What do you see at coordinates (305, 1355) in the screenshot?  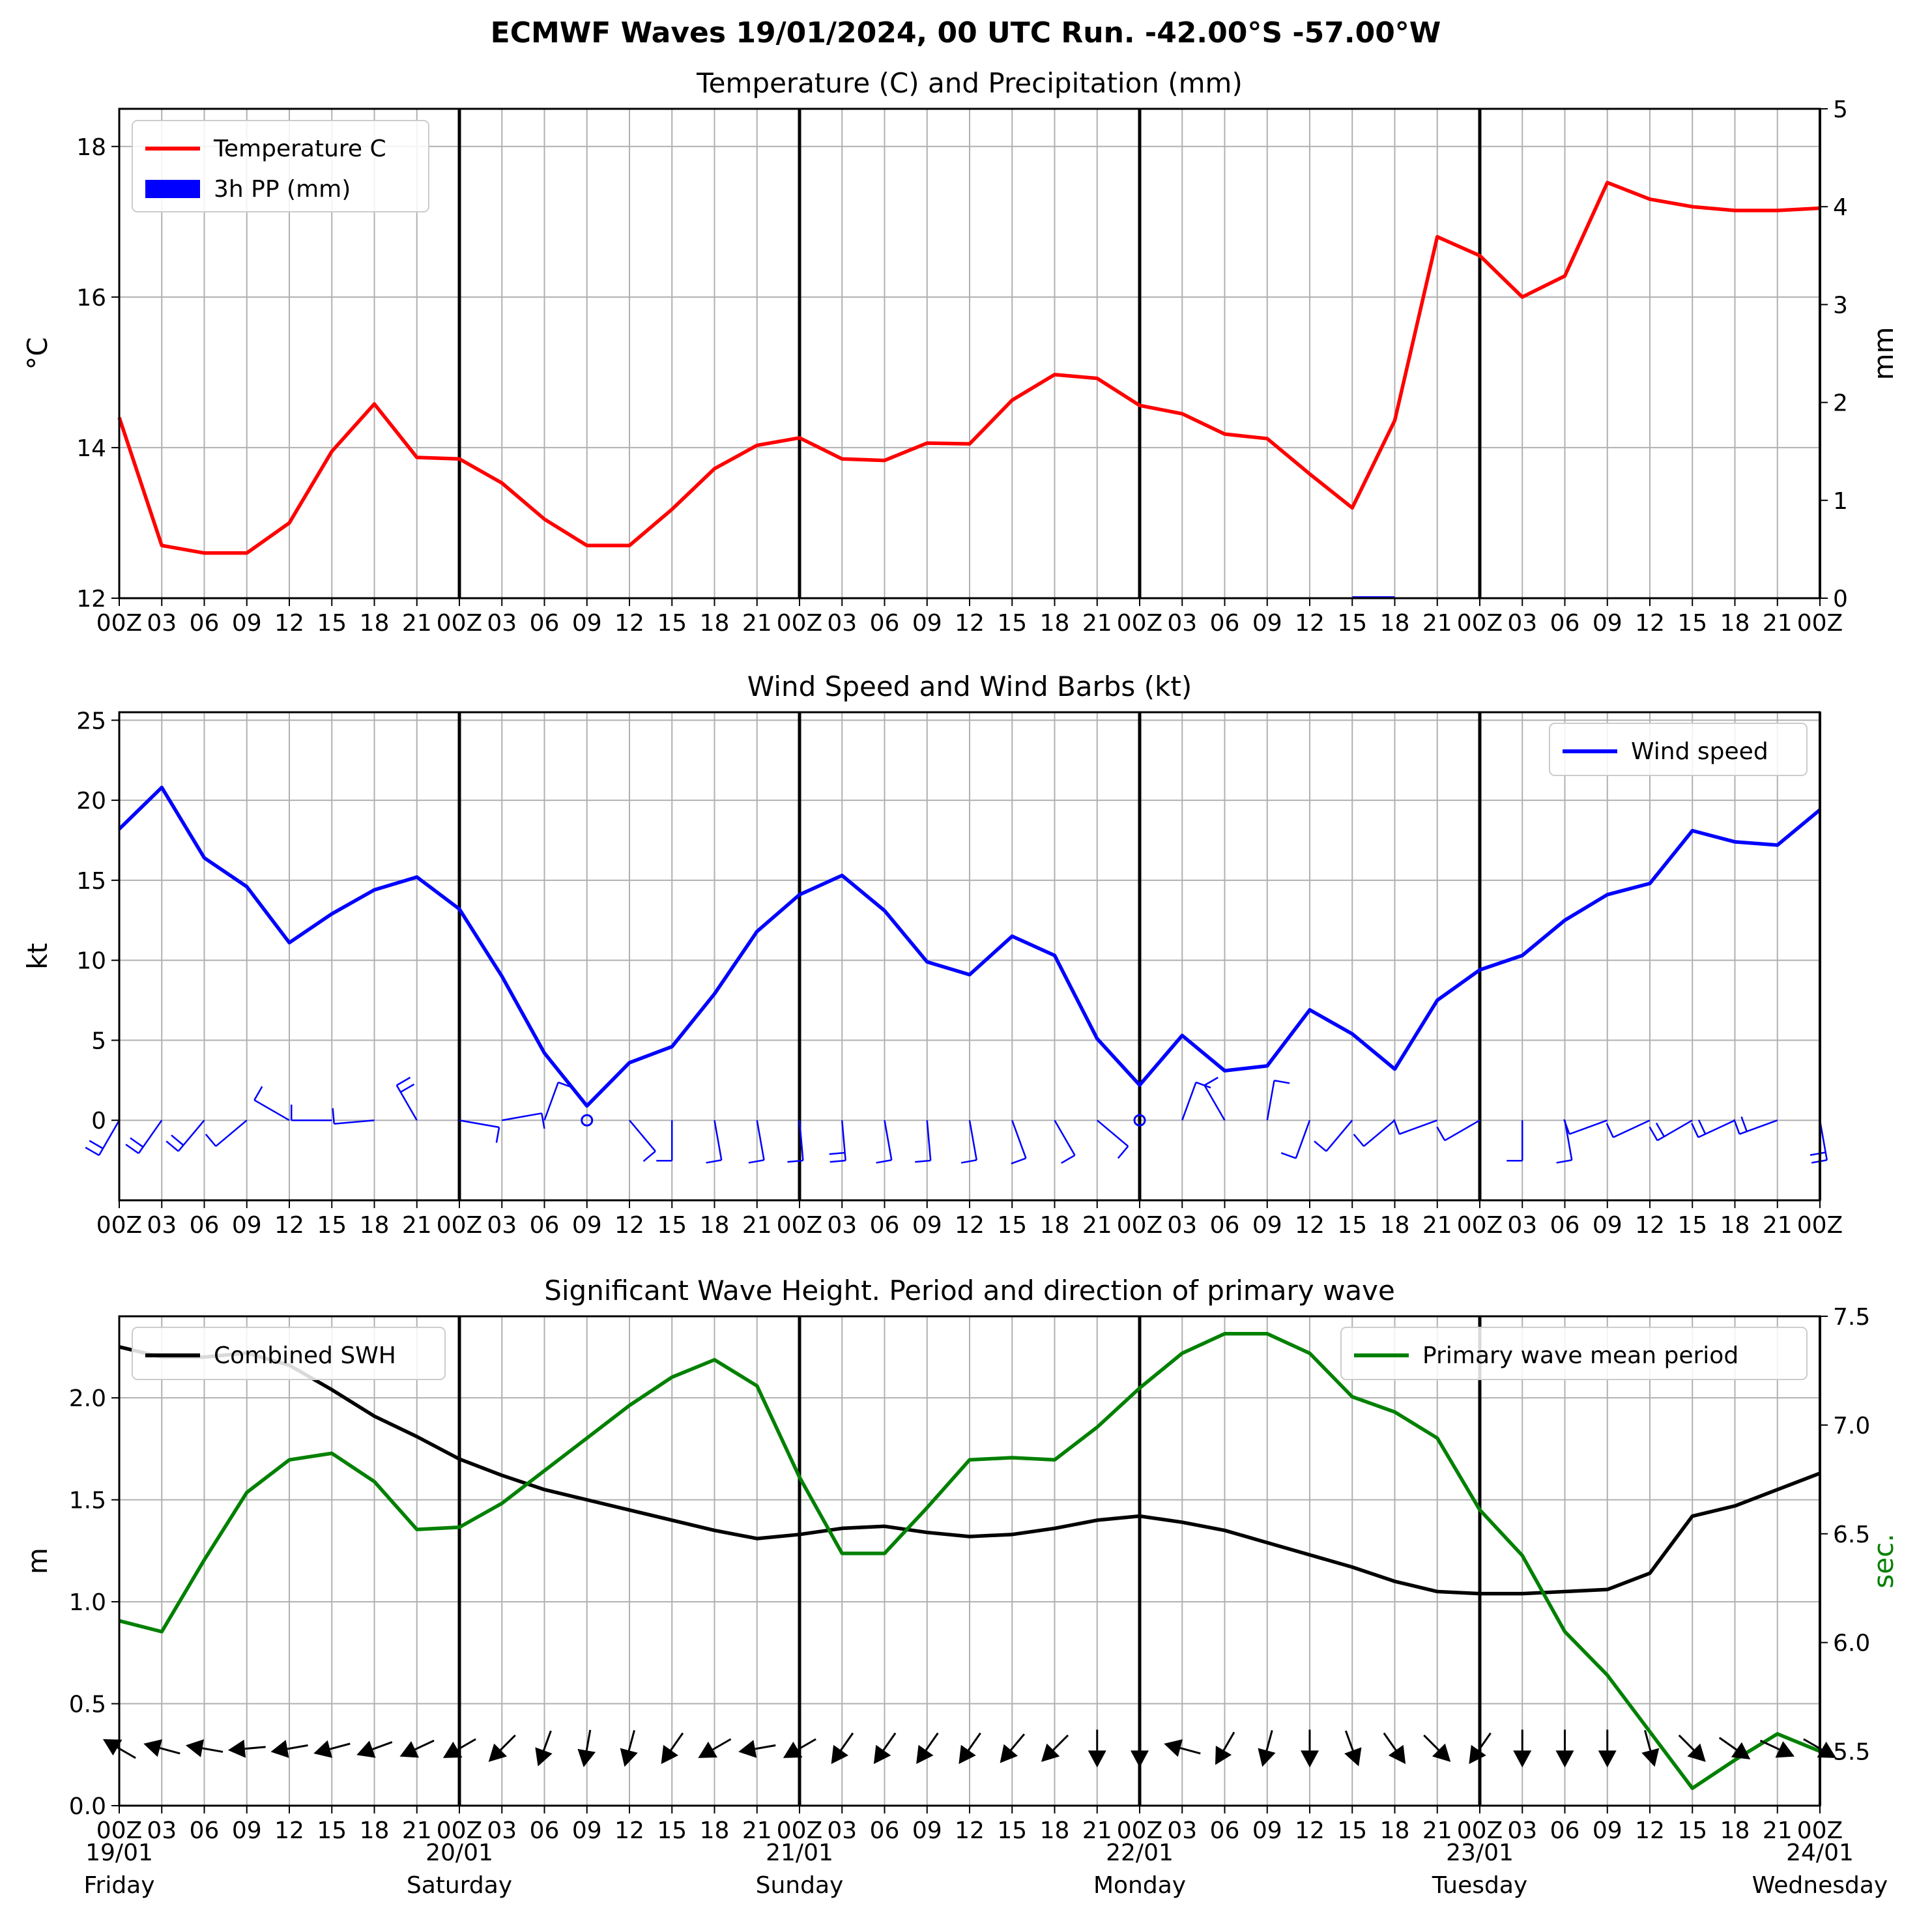 I see `legend-entry-label: Combined SWH` at bounding box center [305, 1355].